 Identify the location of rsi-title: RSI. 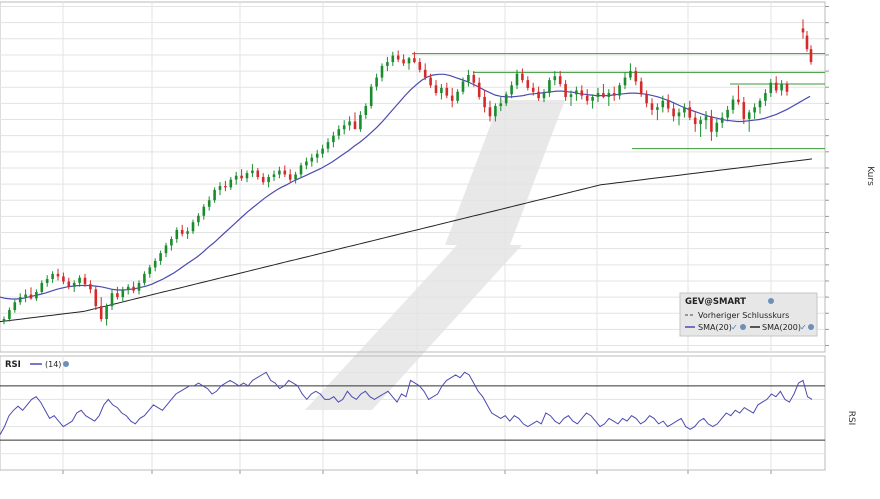
(13, 365).